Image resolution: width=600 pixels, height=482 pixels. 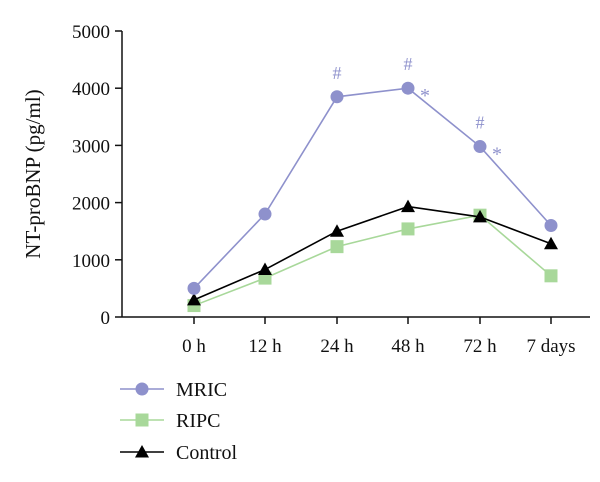 I want to click on series-ripc, so click(x=372, y=260).